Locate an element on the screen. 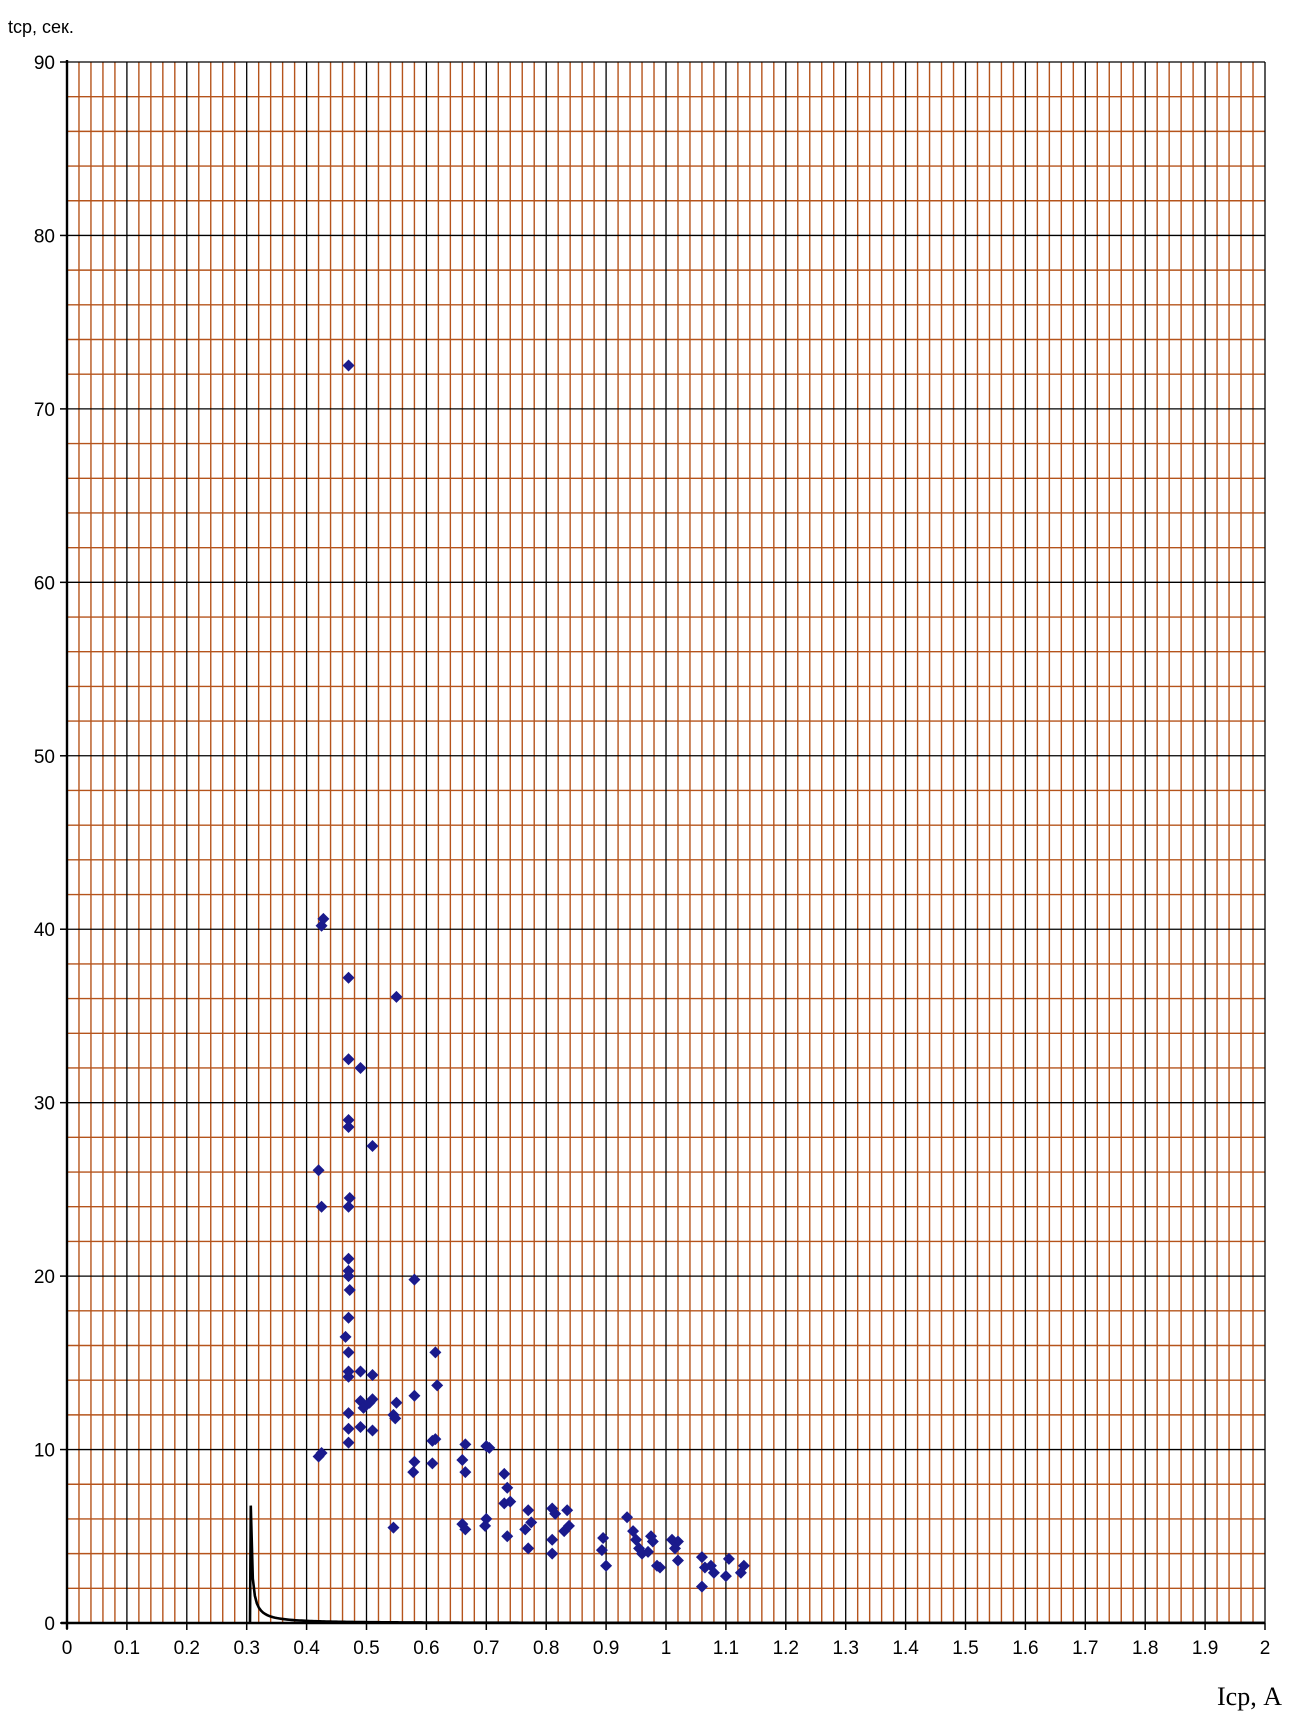 This screenshot has height=1729, width=1290. y-tick-label: 20 is located at coordinates (44, 1277).